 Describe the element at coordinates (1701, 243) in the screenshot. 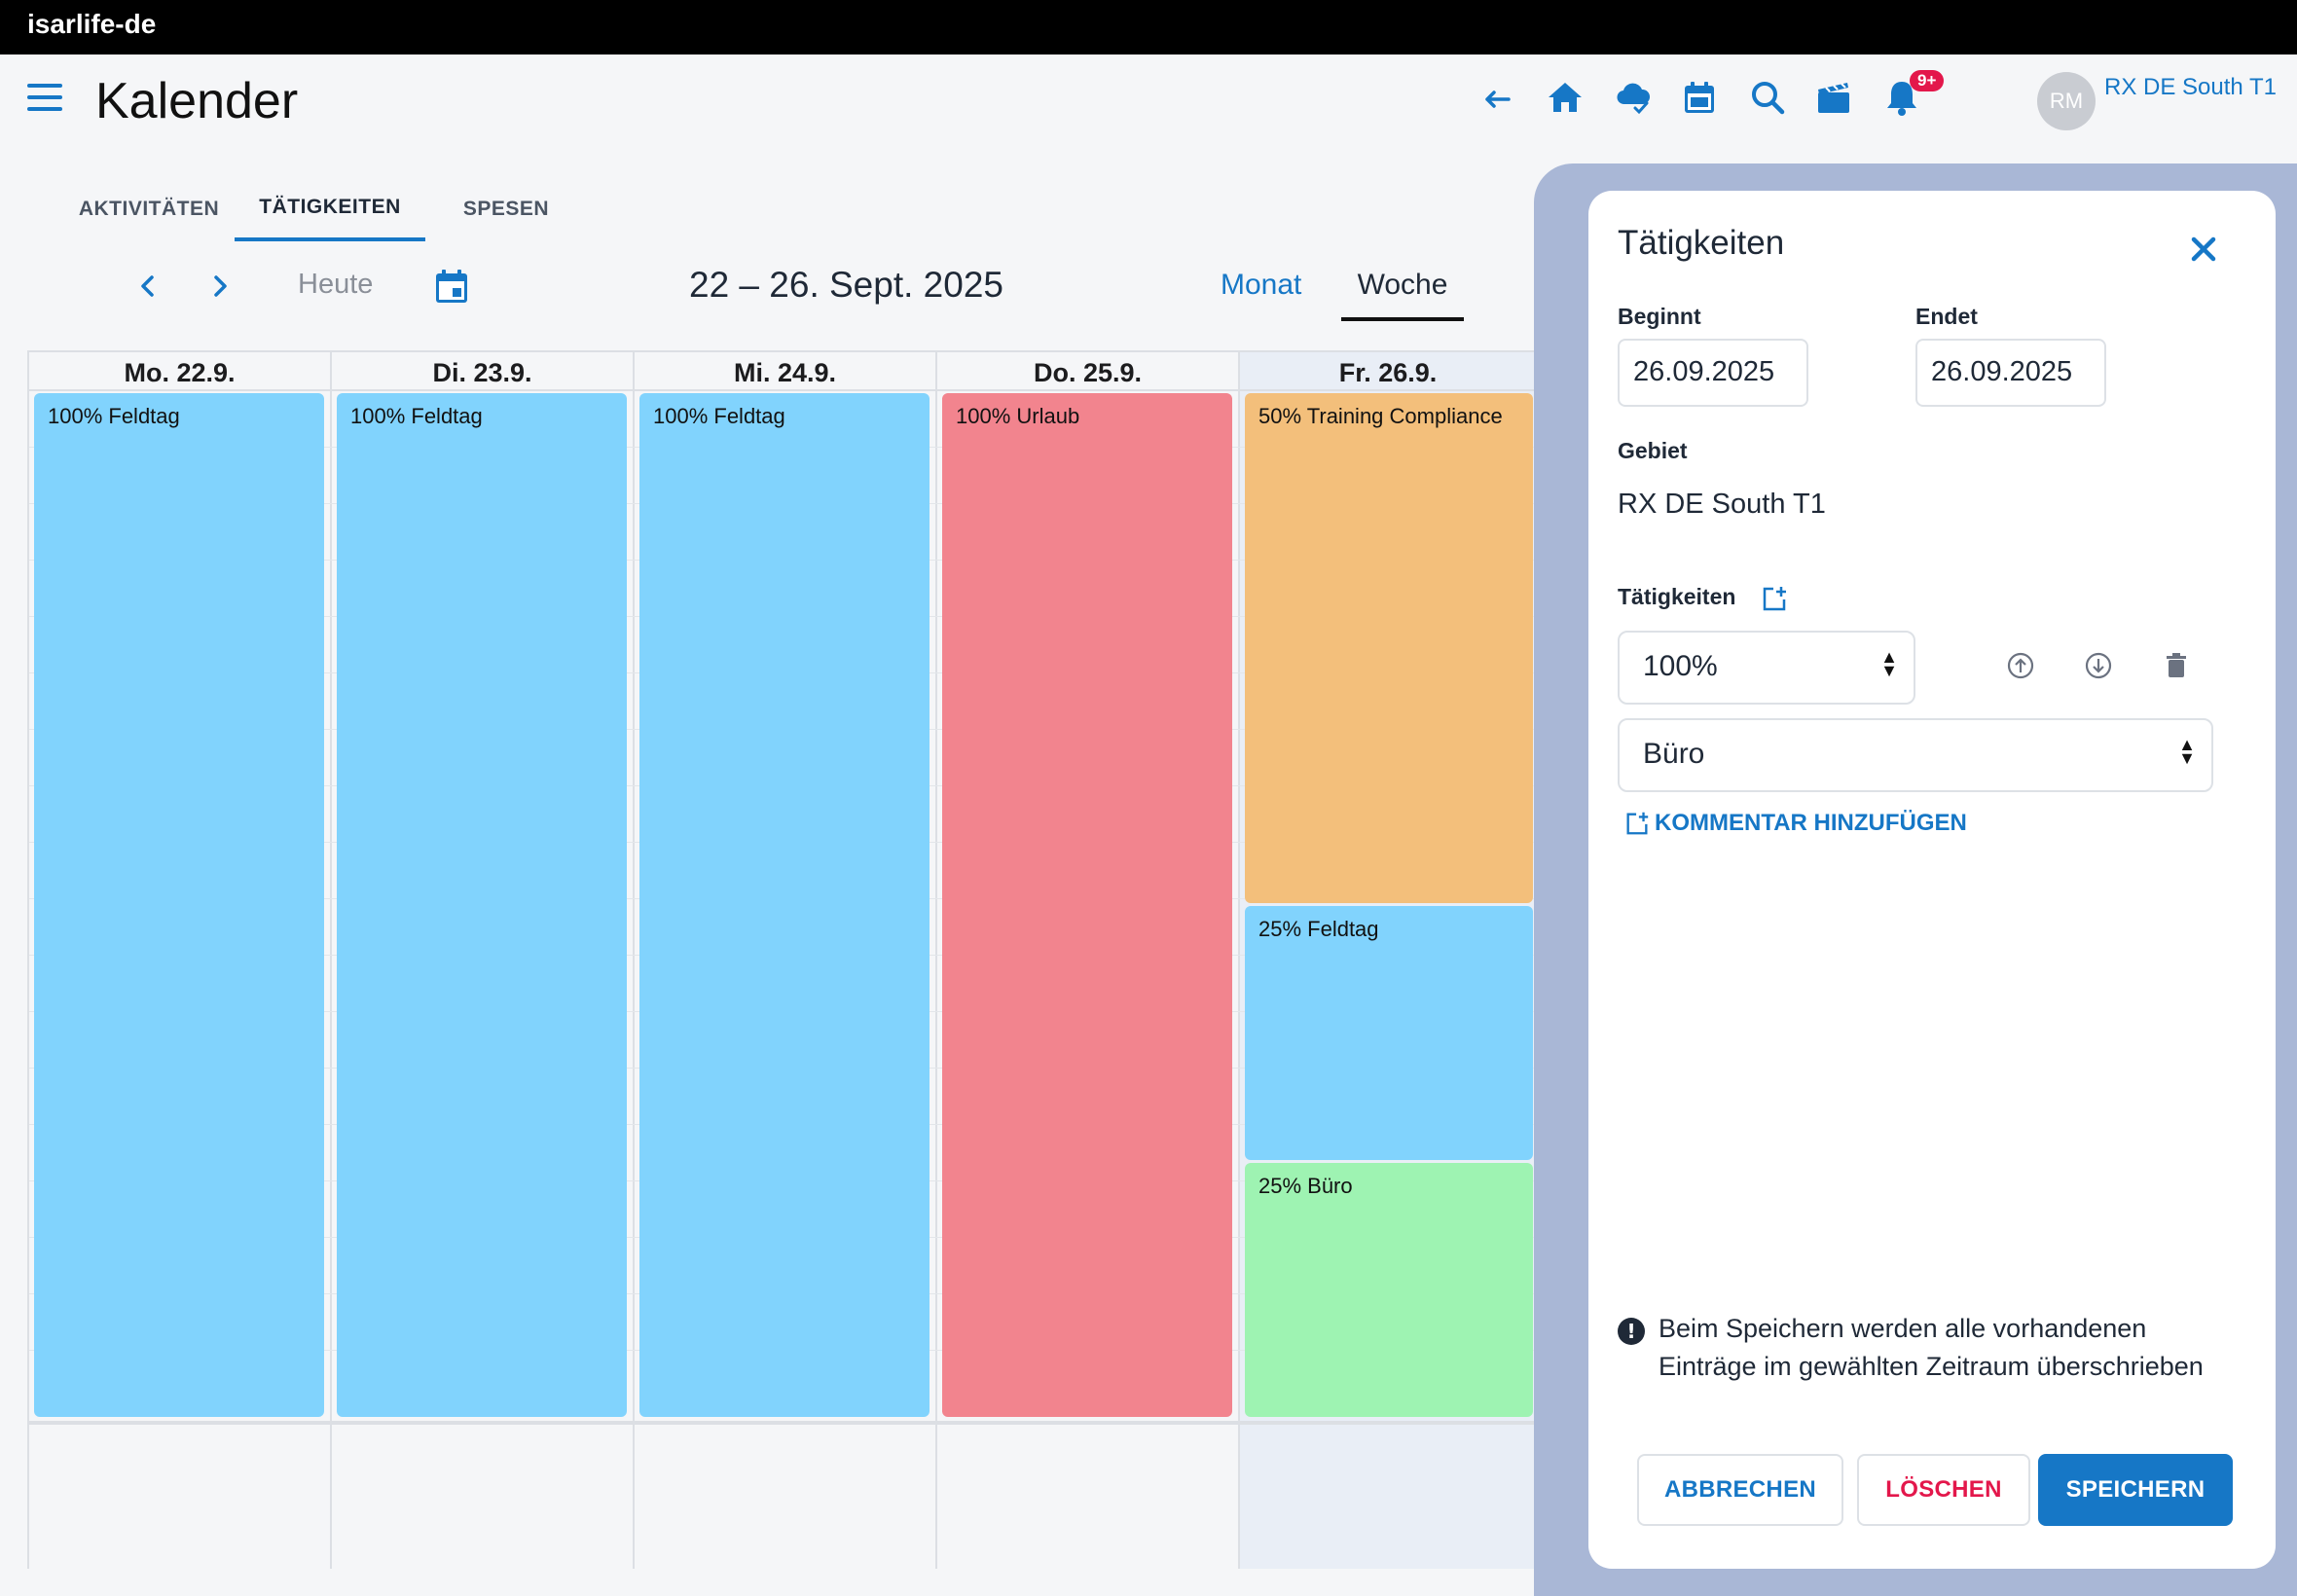

I see `panel-title: Tätigkeiten` at that location.